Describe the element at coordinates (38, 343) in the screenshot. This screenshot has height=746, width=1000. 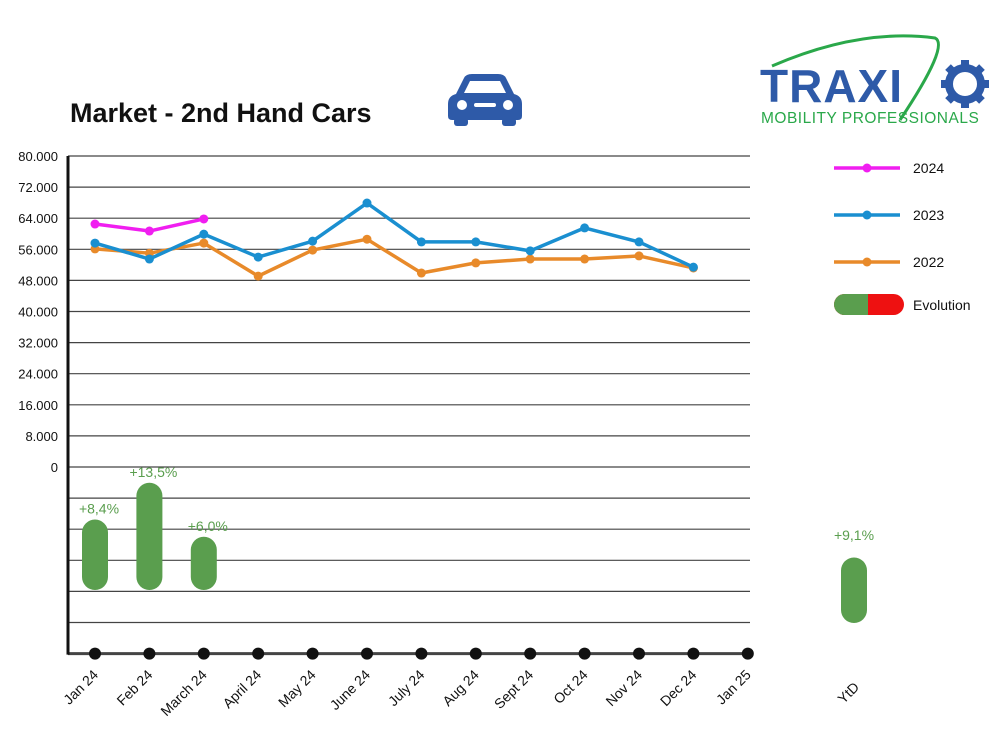
I see `y-tick-label: 32.000` at that location.